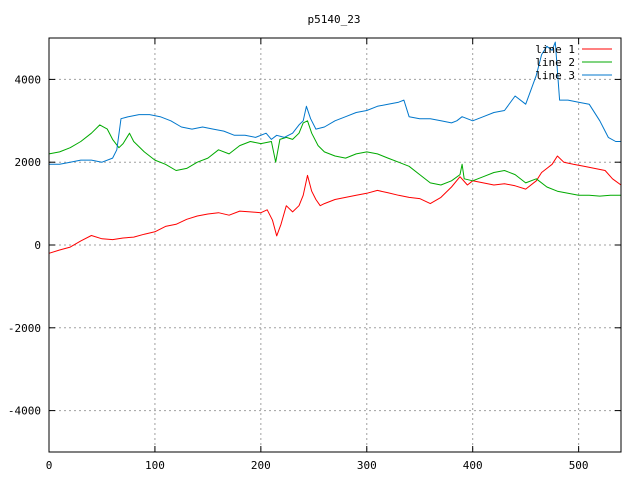  What do you see at coordinates (555, 62) in the screenshot?
I see `legend-label-2: line 2` at bounding box center [555, 62].